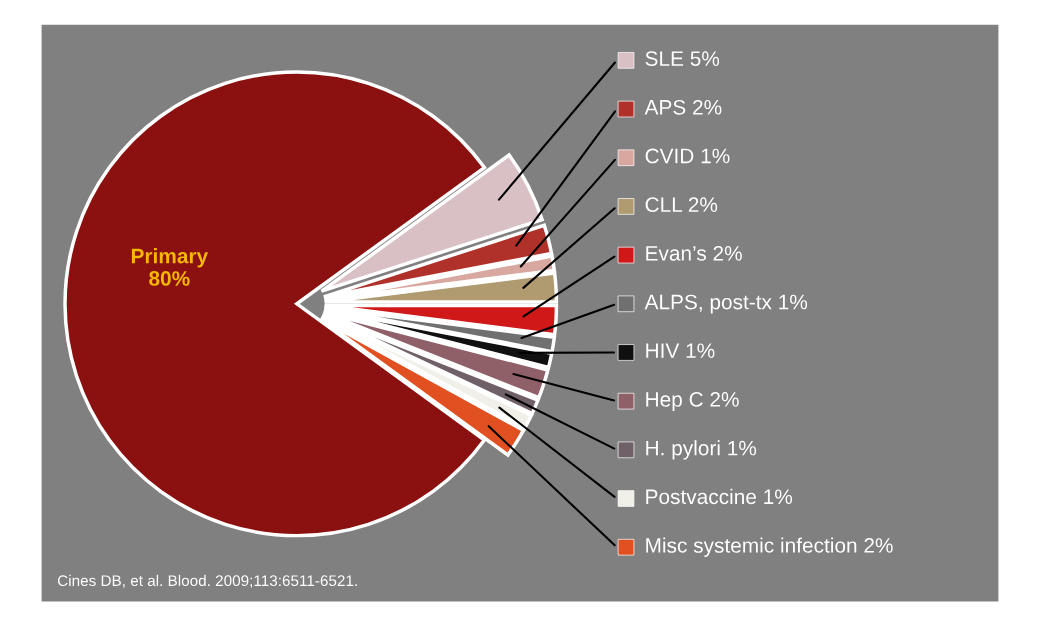 Image resolution: width=1040 pixels, height=620 pixels. I want to click on legend-label: SLE 5%, so click(682, 58).